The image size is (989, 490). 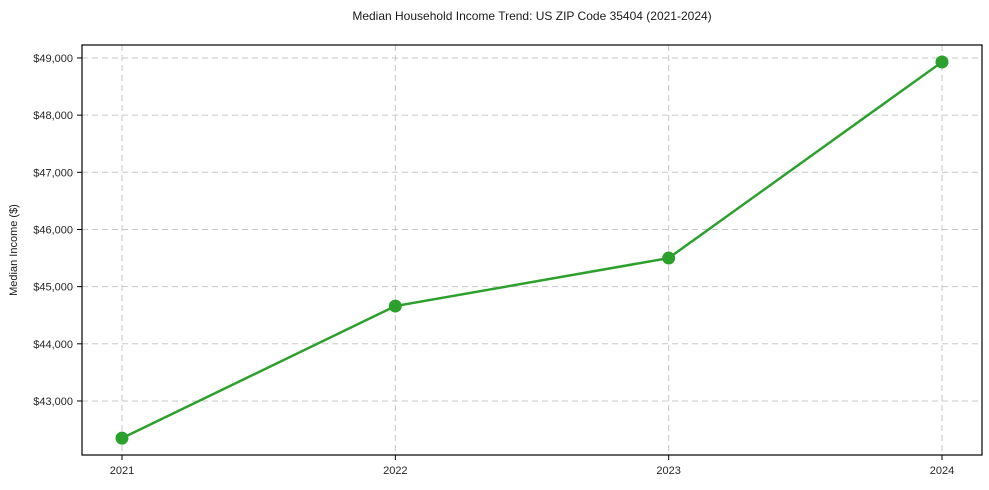 I want to click on y-tick-label: $48,000, so click(x=53, y=116).